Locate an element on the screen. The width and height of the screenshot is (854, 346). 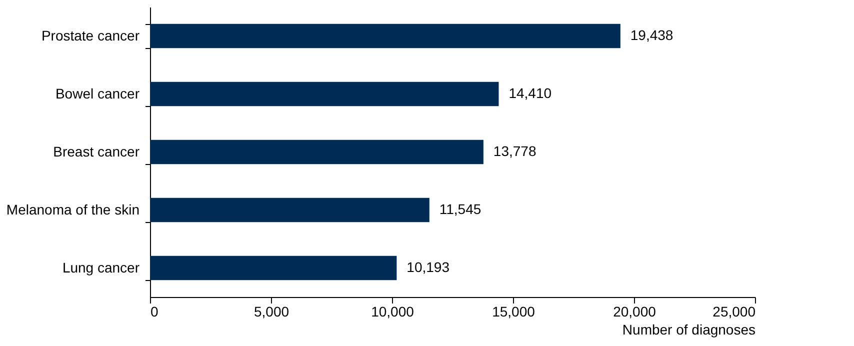
x-tick-label: 5,000 is located at coordinates (272, 312).